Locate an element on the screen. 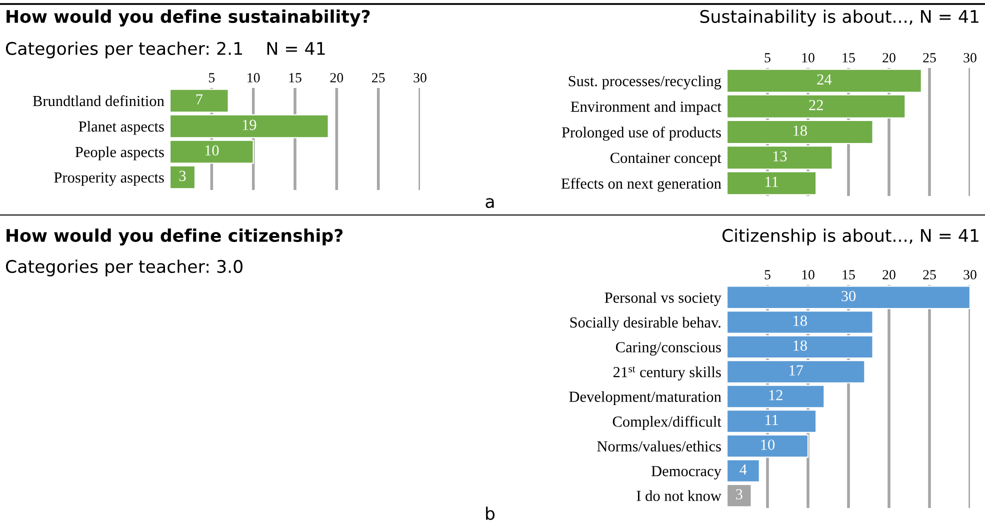 Image resolution: width=985 pixels, height=524 pixels. text: b is located at coordinates (490, 513).